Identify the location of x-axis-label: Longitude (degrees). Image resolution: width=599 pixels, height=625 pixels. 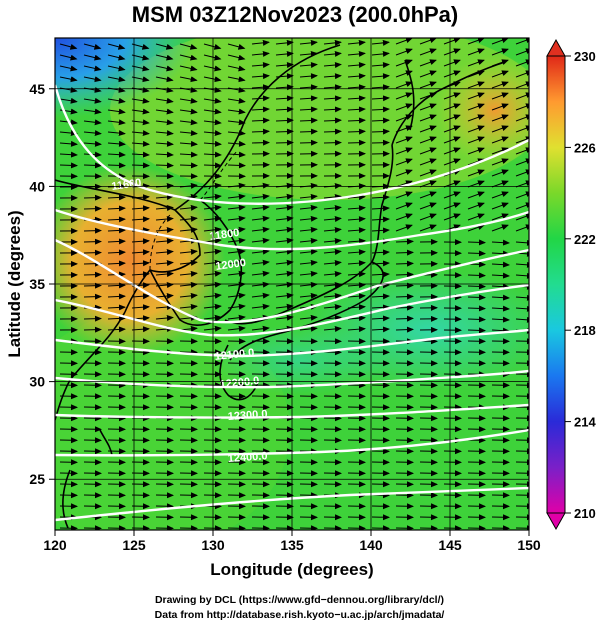
(291, 569).